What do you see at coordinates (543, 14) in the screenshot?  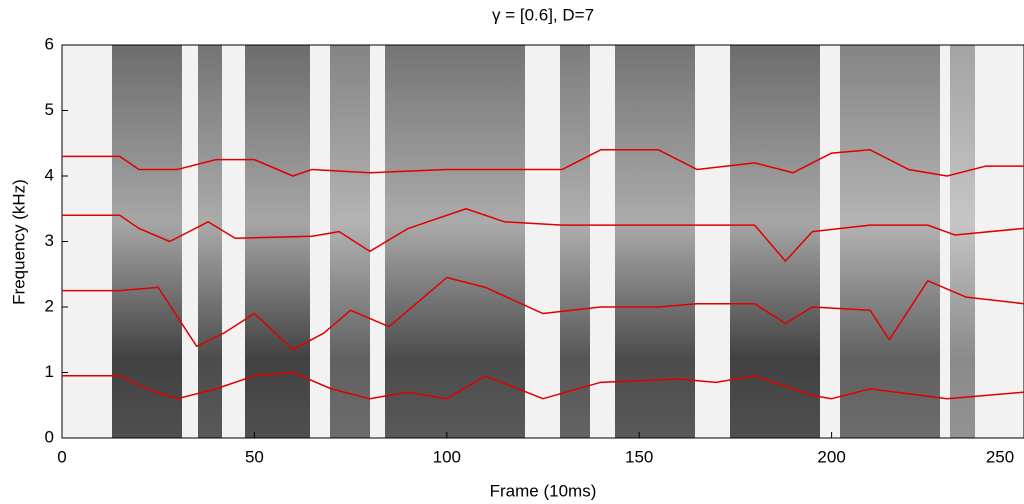 I see `chart-title: γ = [0.6], D=7` at bounding box center [543, 14].